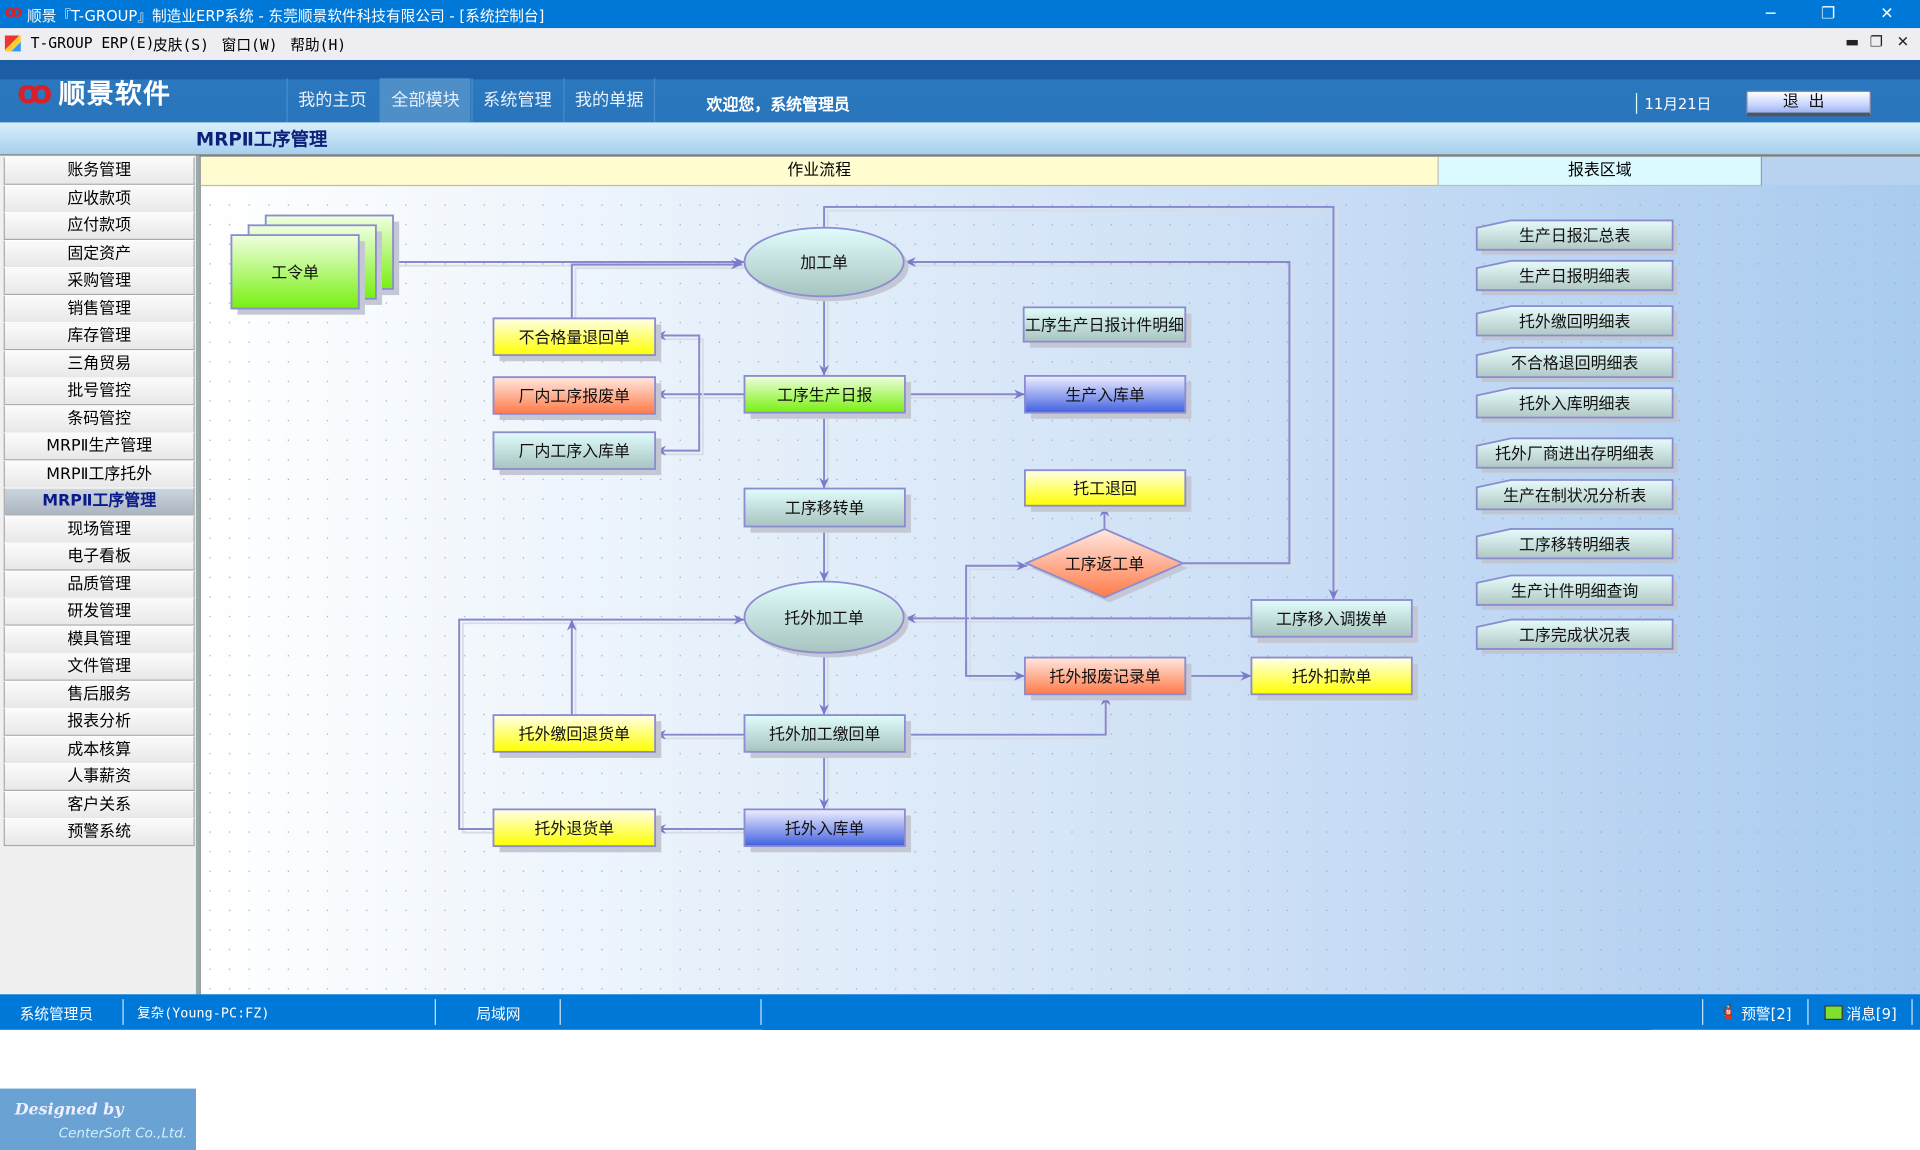 This screenshot has width=1920, height=1150. What do you see at coordinates (99, 253) in the screenshot?
I see `sidebar-item: 固定资产` at bounding box center [99, 253].